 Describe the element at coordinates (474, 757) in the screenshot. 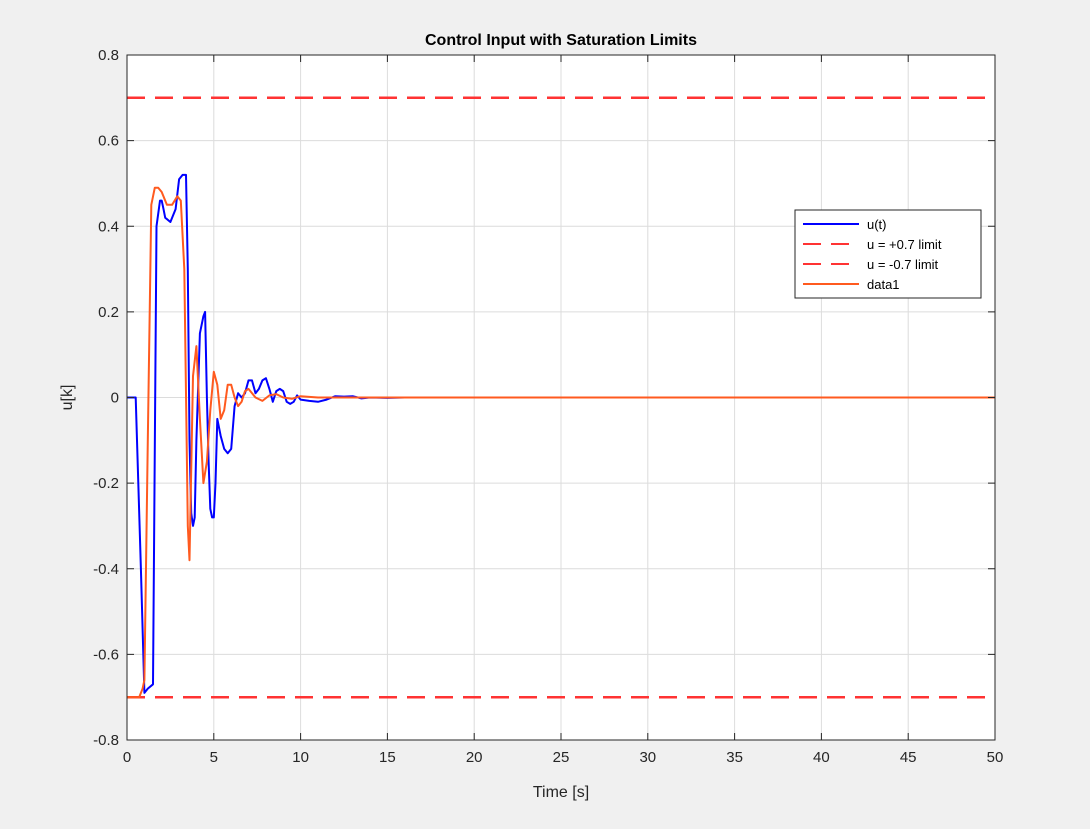

I see `x-tick-label: 20` at that location.